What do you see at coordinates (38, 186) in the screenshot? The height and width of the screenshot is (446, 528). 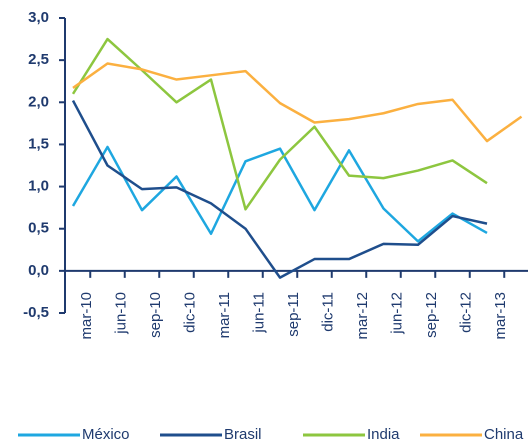 I see `y-tick-label: 1,0` at bounding box center [38, 186].